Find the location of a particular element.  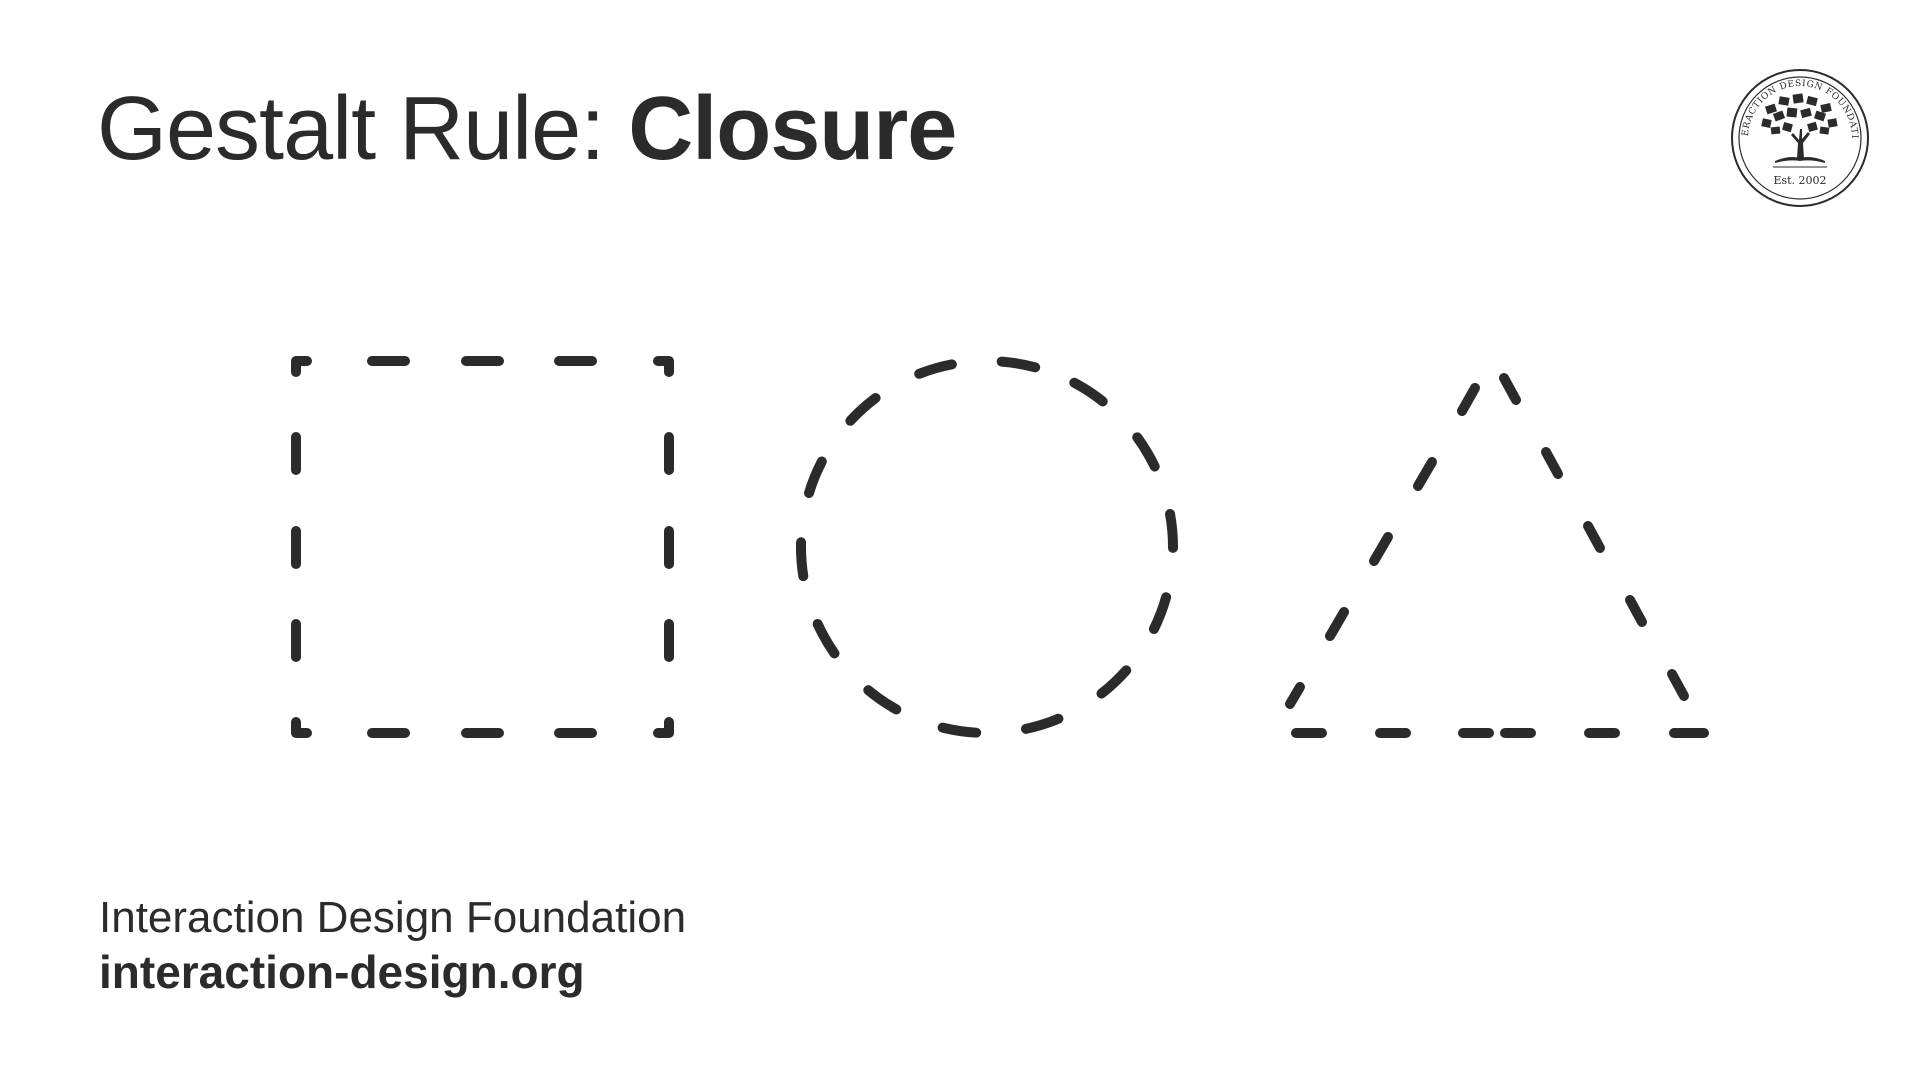

page-title: Gestalt Rule: Closure is located at coordinates (527, 130).